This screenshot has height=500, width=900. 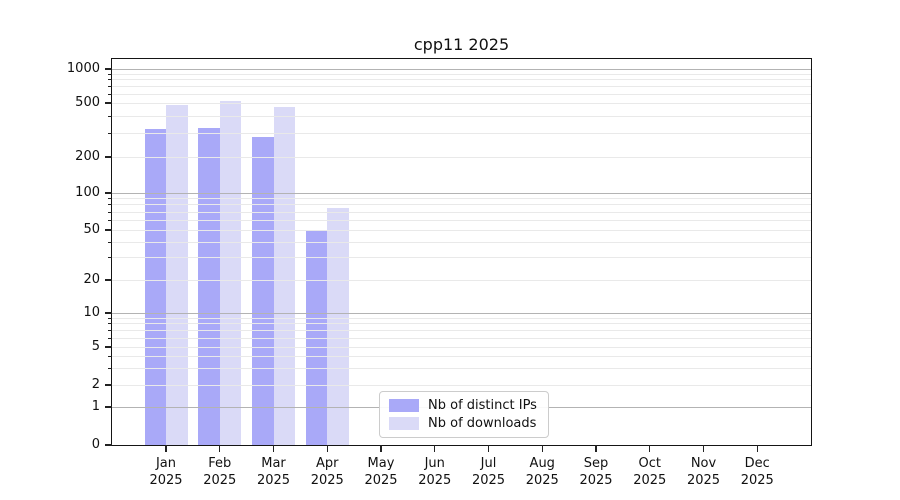 I want to click on bar-nb-of-distinct-ips-jan, so click(x=155, y=287).